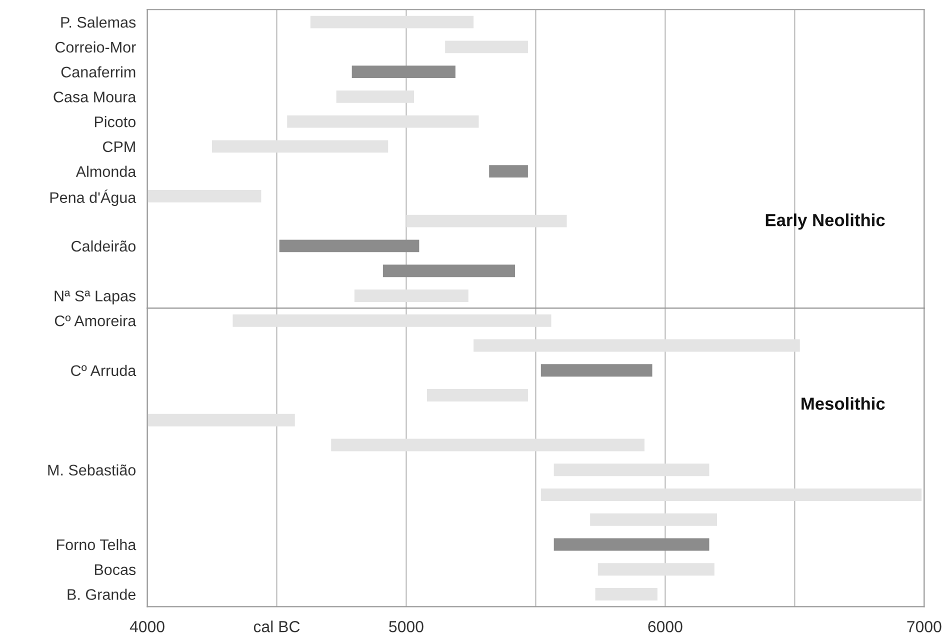 The width and height of the screenshot is (944, 642). Describe the element at coordinates (92, 470) in the screenshot. I see `y-tick-label: M. Sebastião` at that location.